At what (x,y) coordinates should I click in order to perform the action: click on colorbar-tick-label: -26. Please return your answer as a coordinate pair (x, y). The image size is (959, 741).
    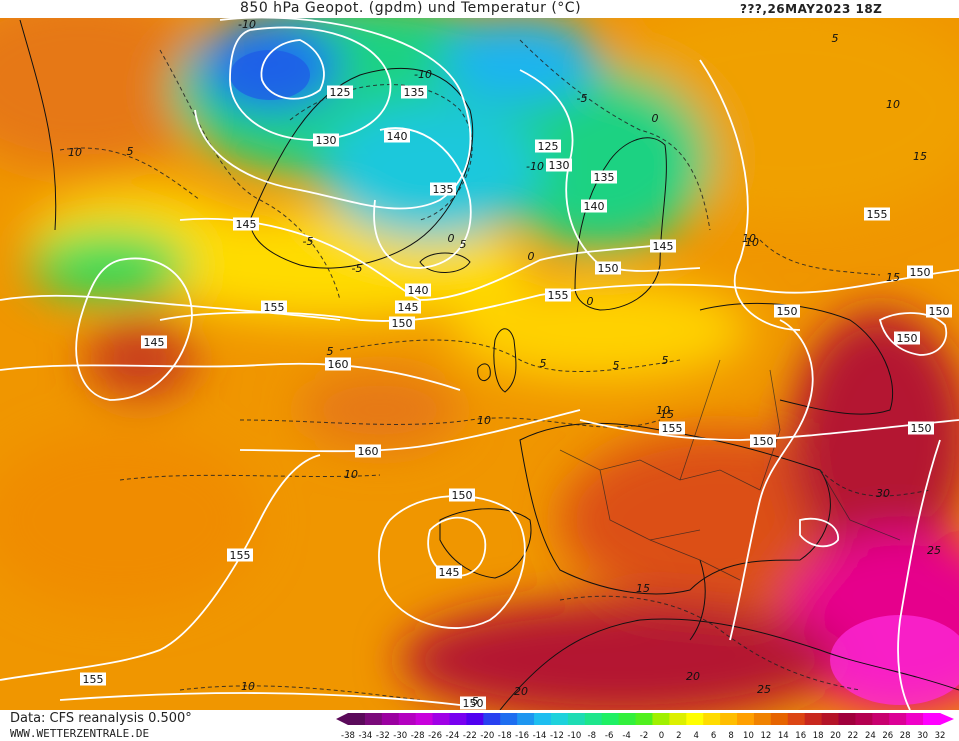
    Looking at the image, I should click on (435, 736).